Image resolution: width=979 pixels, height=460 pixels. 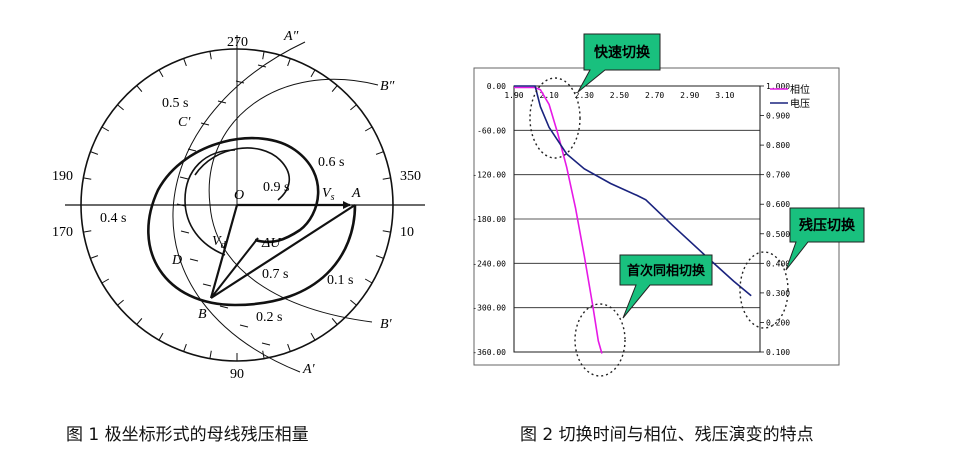 What do you see at coordinates (237, 374) in the screenshot?
I see `angle-90-label: 90` at bounding box center [237, 374].